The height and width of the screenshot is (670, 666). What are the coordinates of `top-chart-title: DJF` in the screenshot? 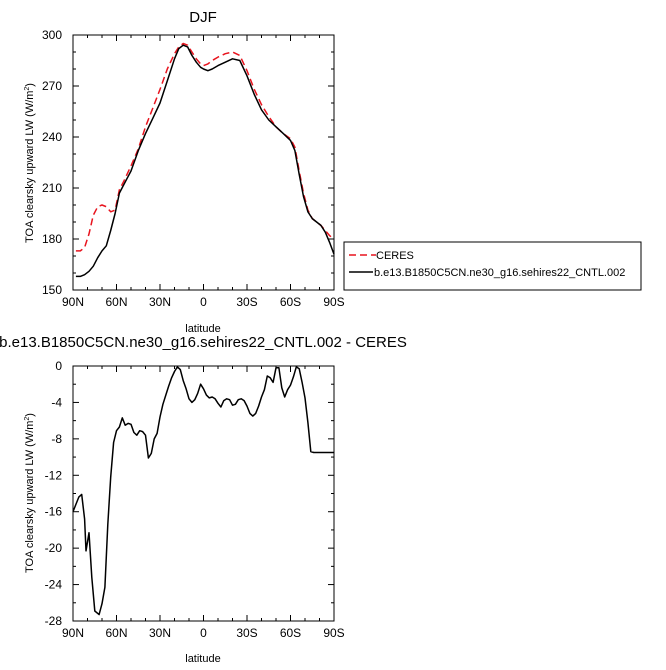 It's located at (203, 17).